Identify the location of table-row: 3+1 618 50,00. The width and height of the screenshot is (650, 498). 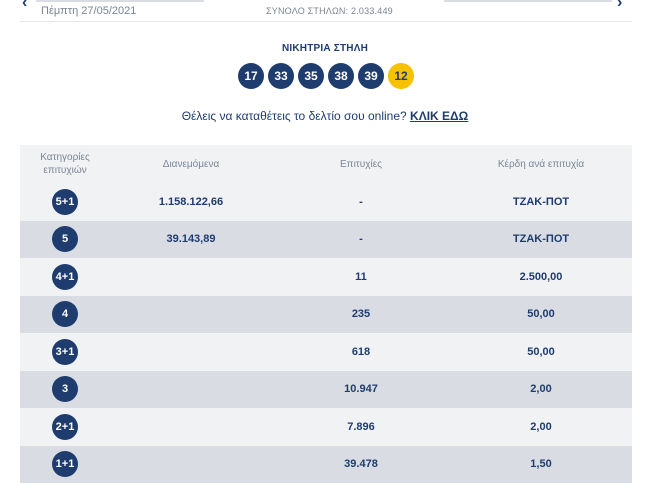
(326, 352).